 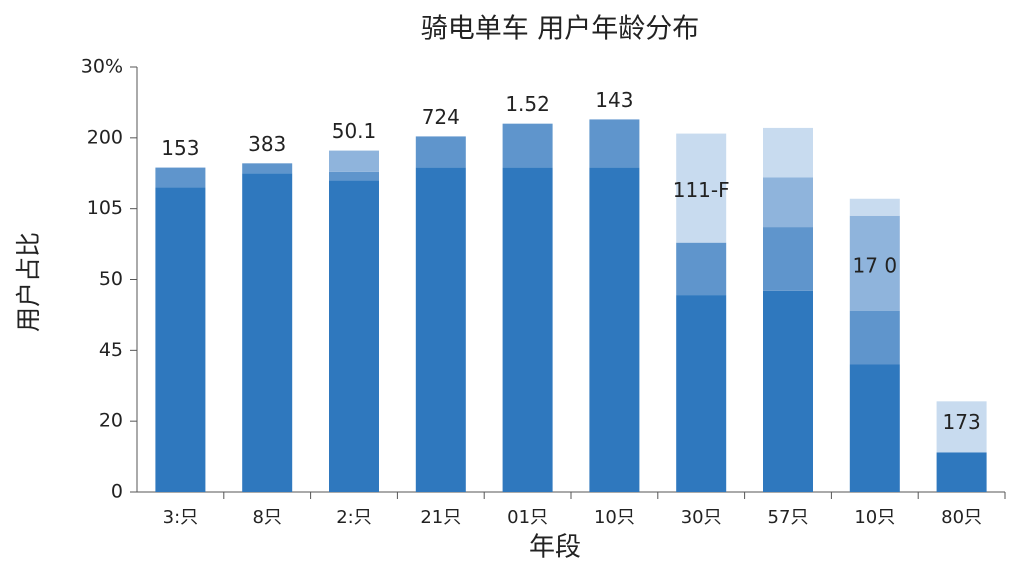 I want to click on x-tick-label: 80只, so click(x=961, y=517).